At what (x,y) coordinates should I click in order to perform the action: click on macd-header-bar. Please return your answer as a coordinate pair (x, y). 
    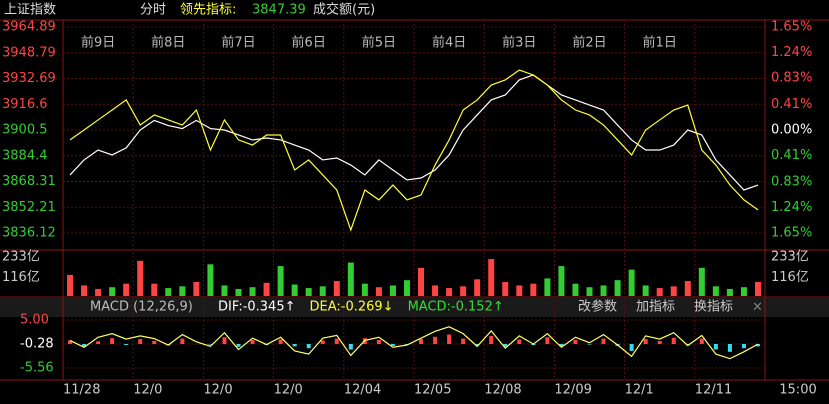
    Looking at the image, I should click on (414, 307).